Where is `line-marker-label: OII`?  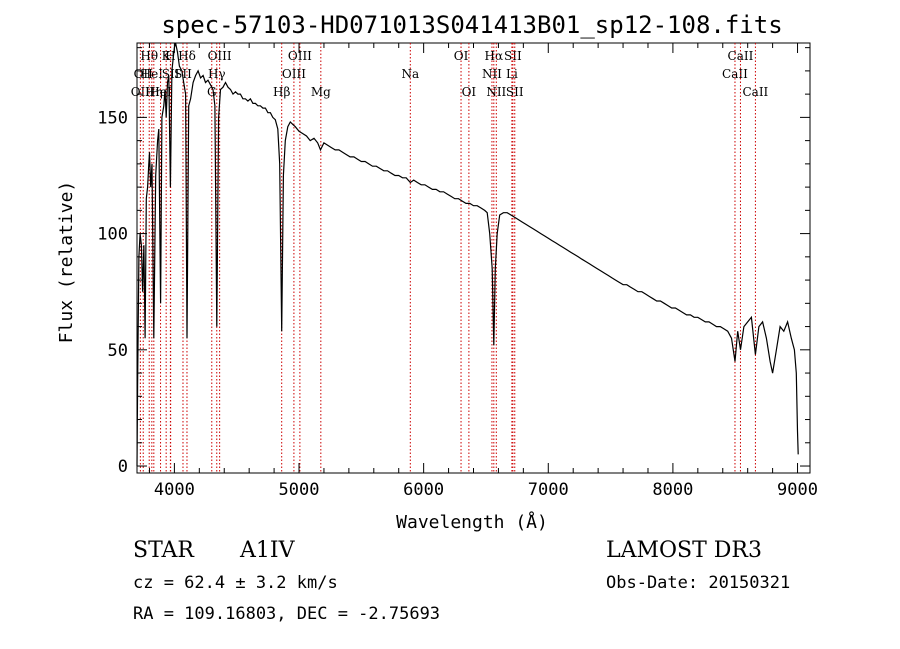
line-marker-label: OII is located at coordinates (141, 92).